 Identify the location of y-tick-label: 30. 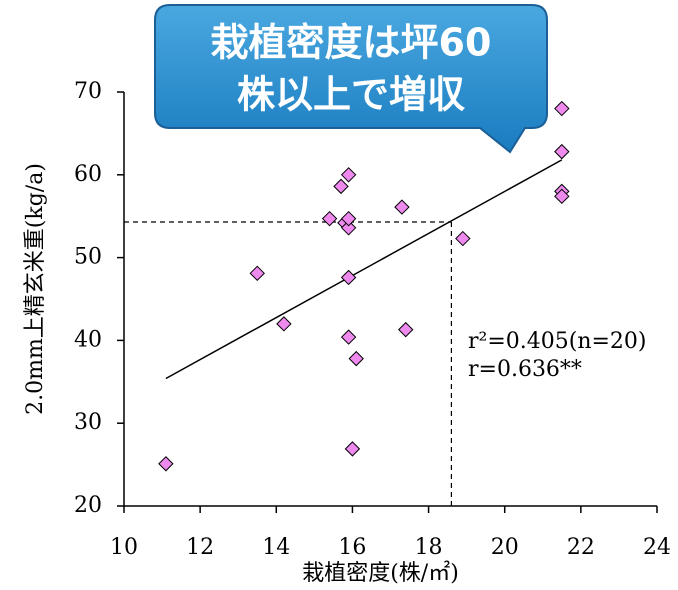
(88, 422).